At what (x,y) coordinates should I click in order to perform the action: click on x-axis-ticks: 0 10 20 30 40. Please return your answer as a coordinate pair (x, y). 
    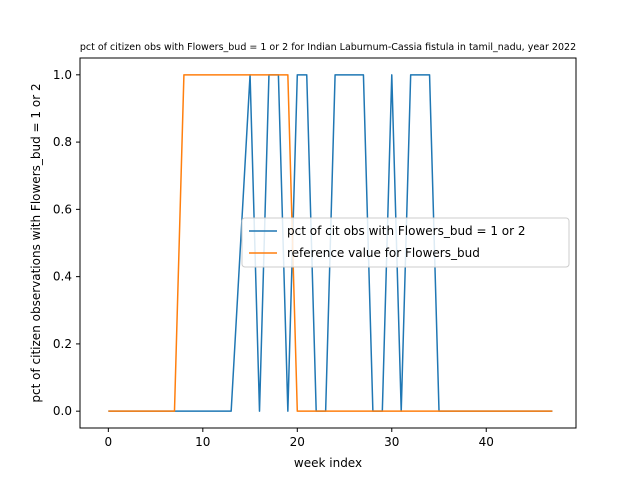
    Looking at the image, I should click on (299, 438).